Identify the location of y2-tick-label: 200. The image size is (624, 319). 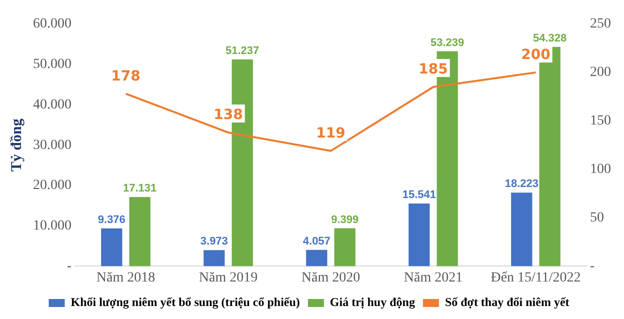
(600, 72).